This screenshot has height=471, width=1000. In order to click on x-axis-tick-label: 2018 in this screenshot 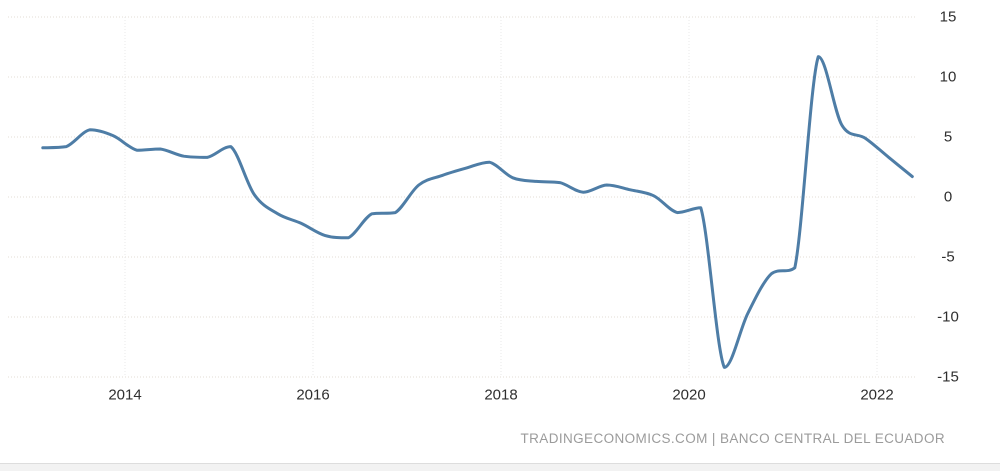, I will do `click(501, 395)`.